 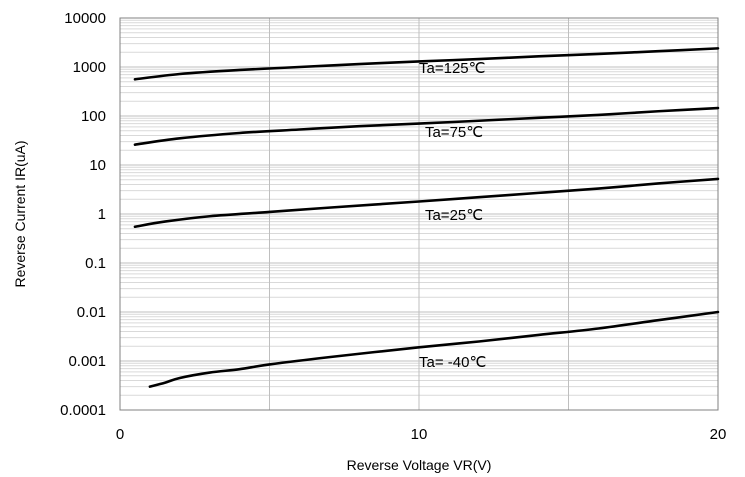 I want to click on y-tick-labels: 0.0001 0.001 0.01 0.1 1 10 100 1000 10000, so click(x=83, y=214).